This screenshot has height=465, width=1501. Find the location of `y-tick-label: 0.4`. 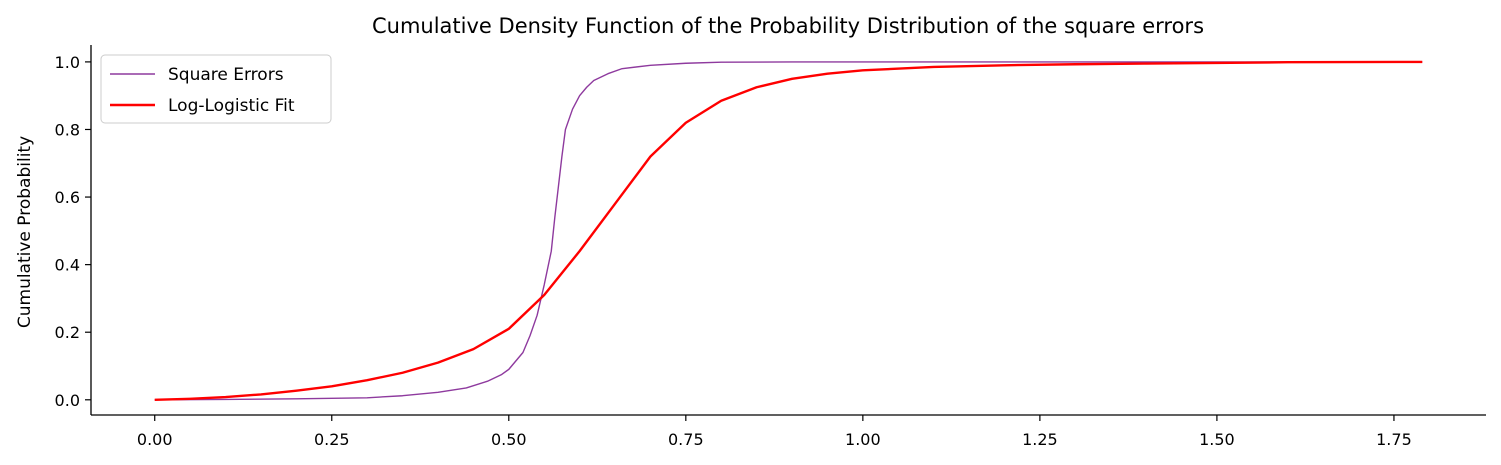

y-tick-label: 0.4 is located at coordinates (67, 265).